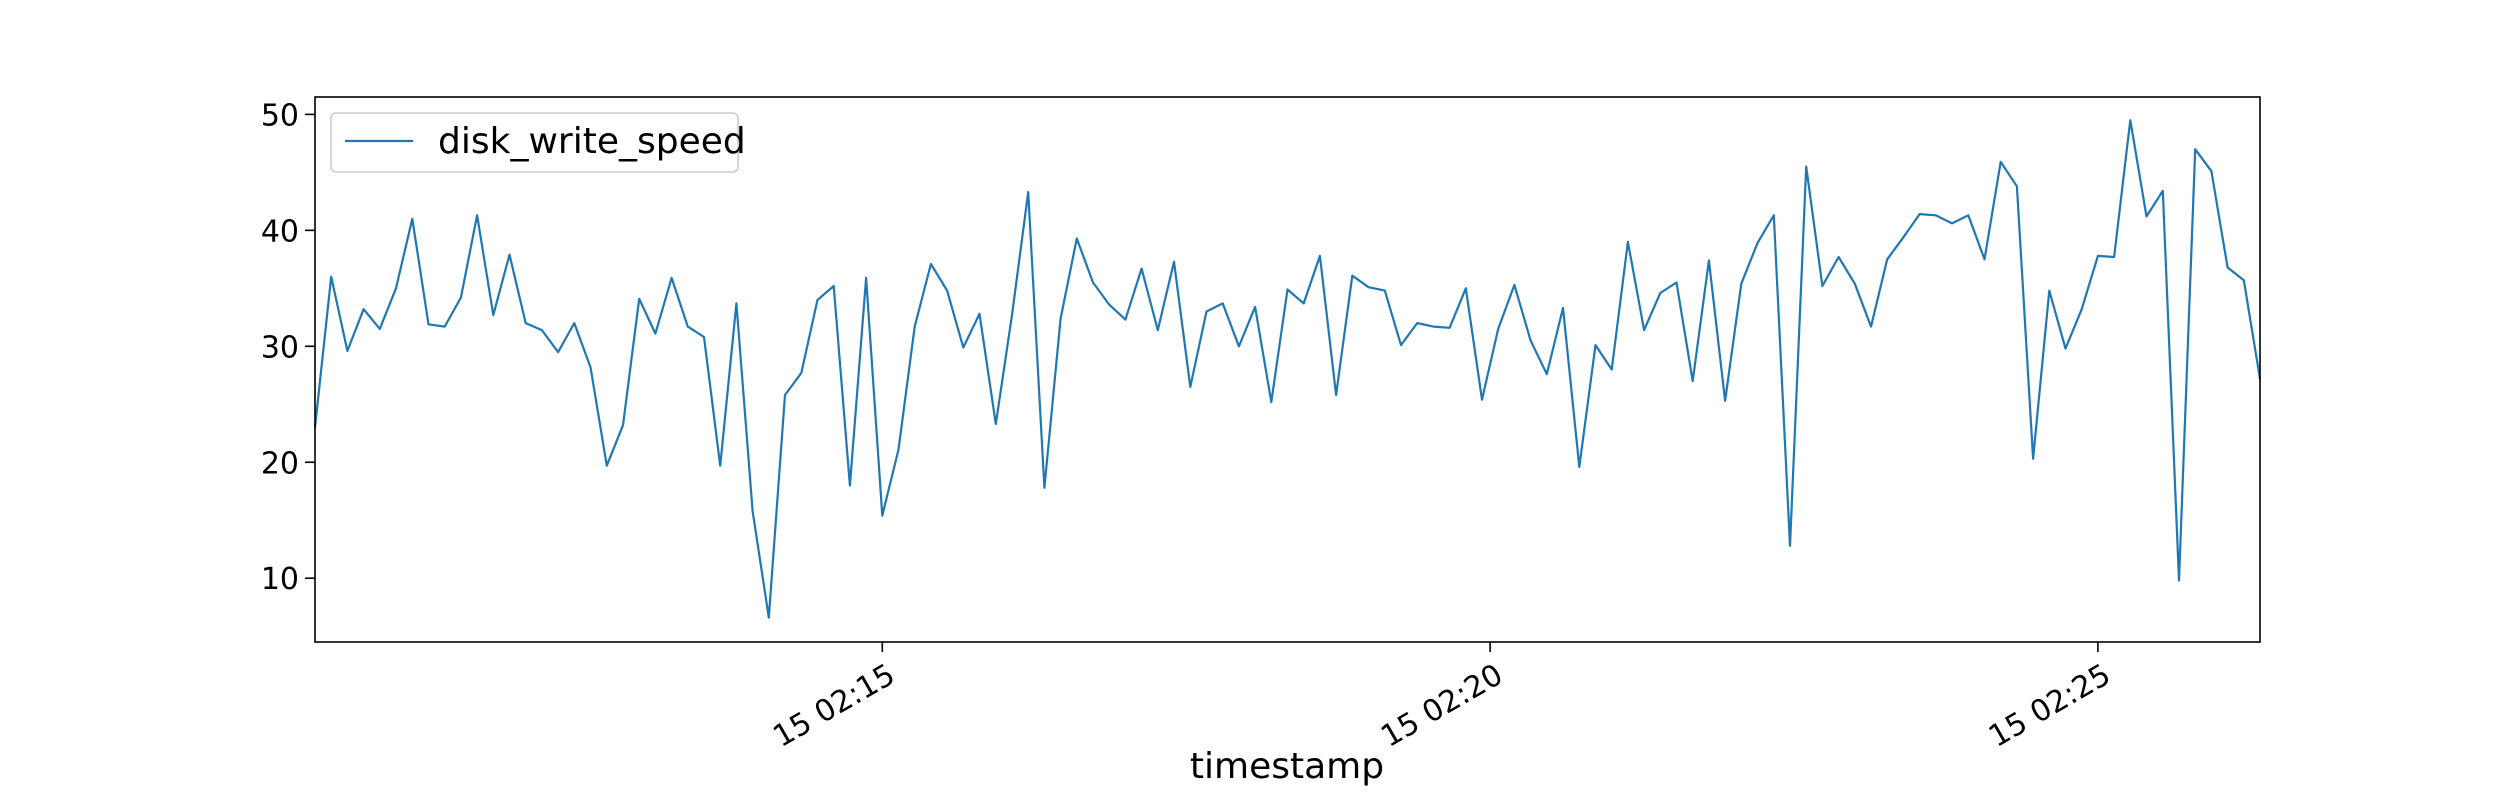 This screenshot has width=2500, height=800. What do you see at coordinates (592, 141) in the screenshot?
I see `legend-label: disk_write_speed` at bounding box center [592, 141].